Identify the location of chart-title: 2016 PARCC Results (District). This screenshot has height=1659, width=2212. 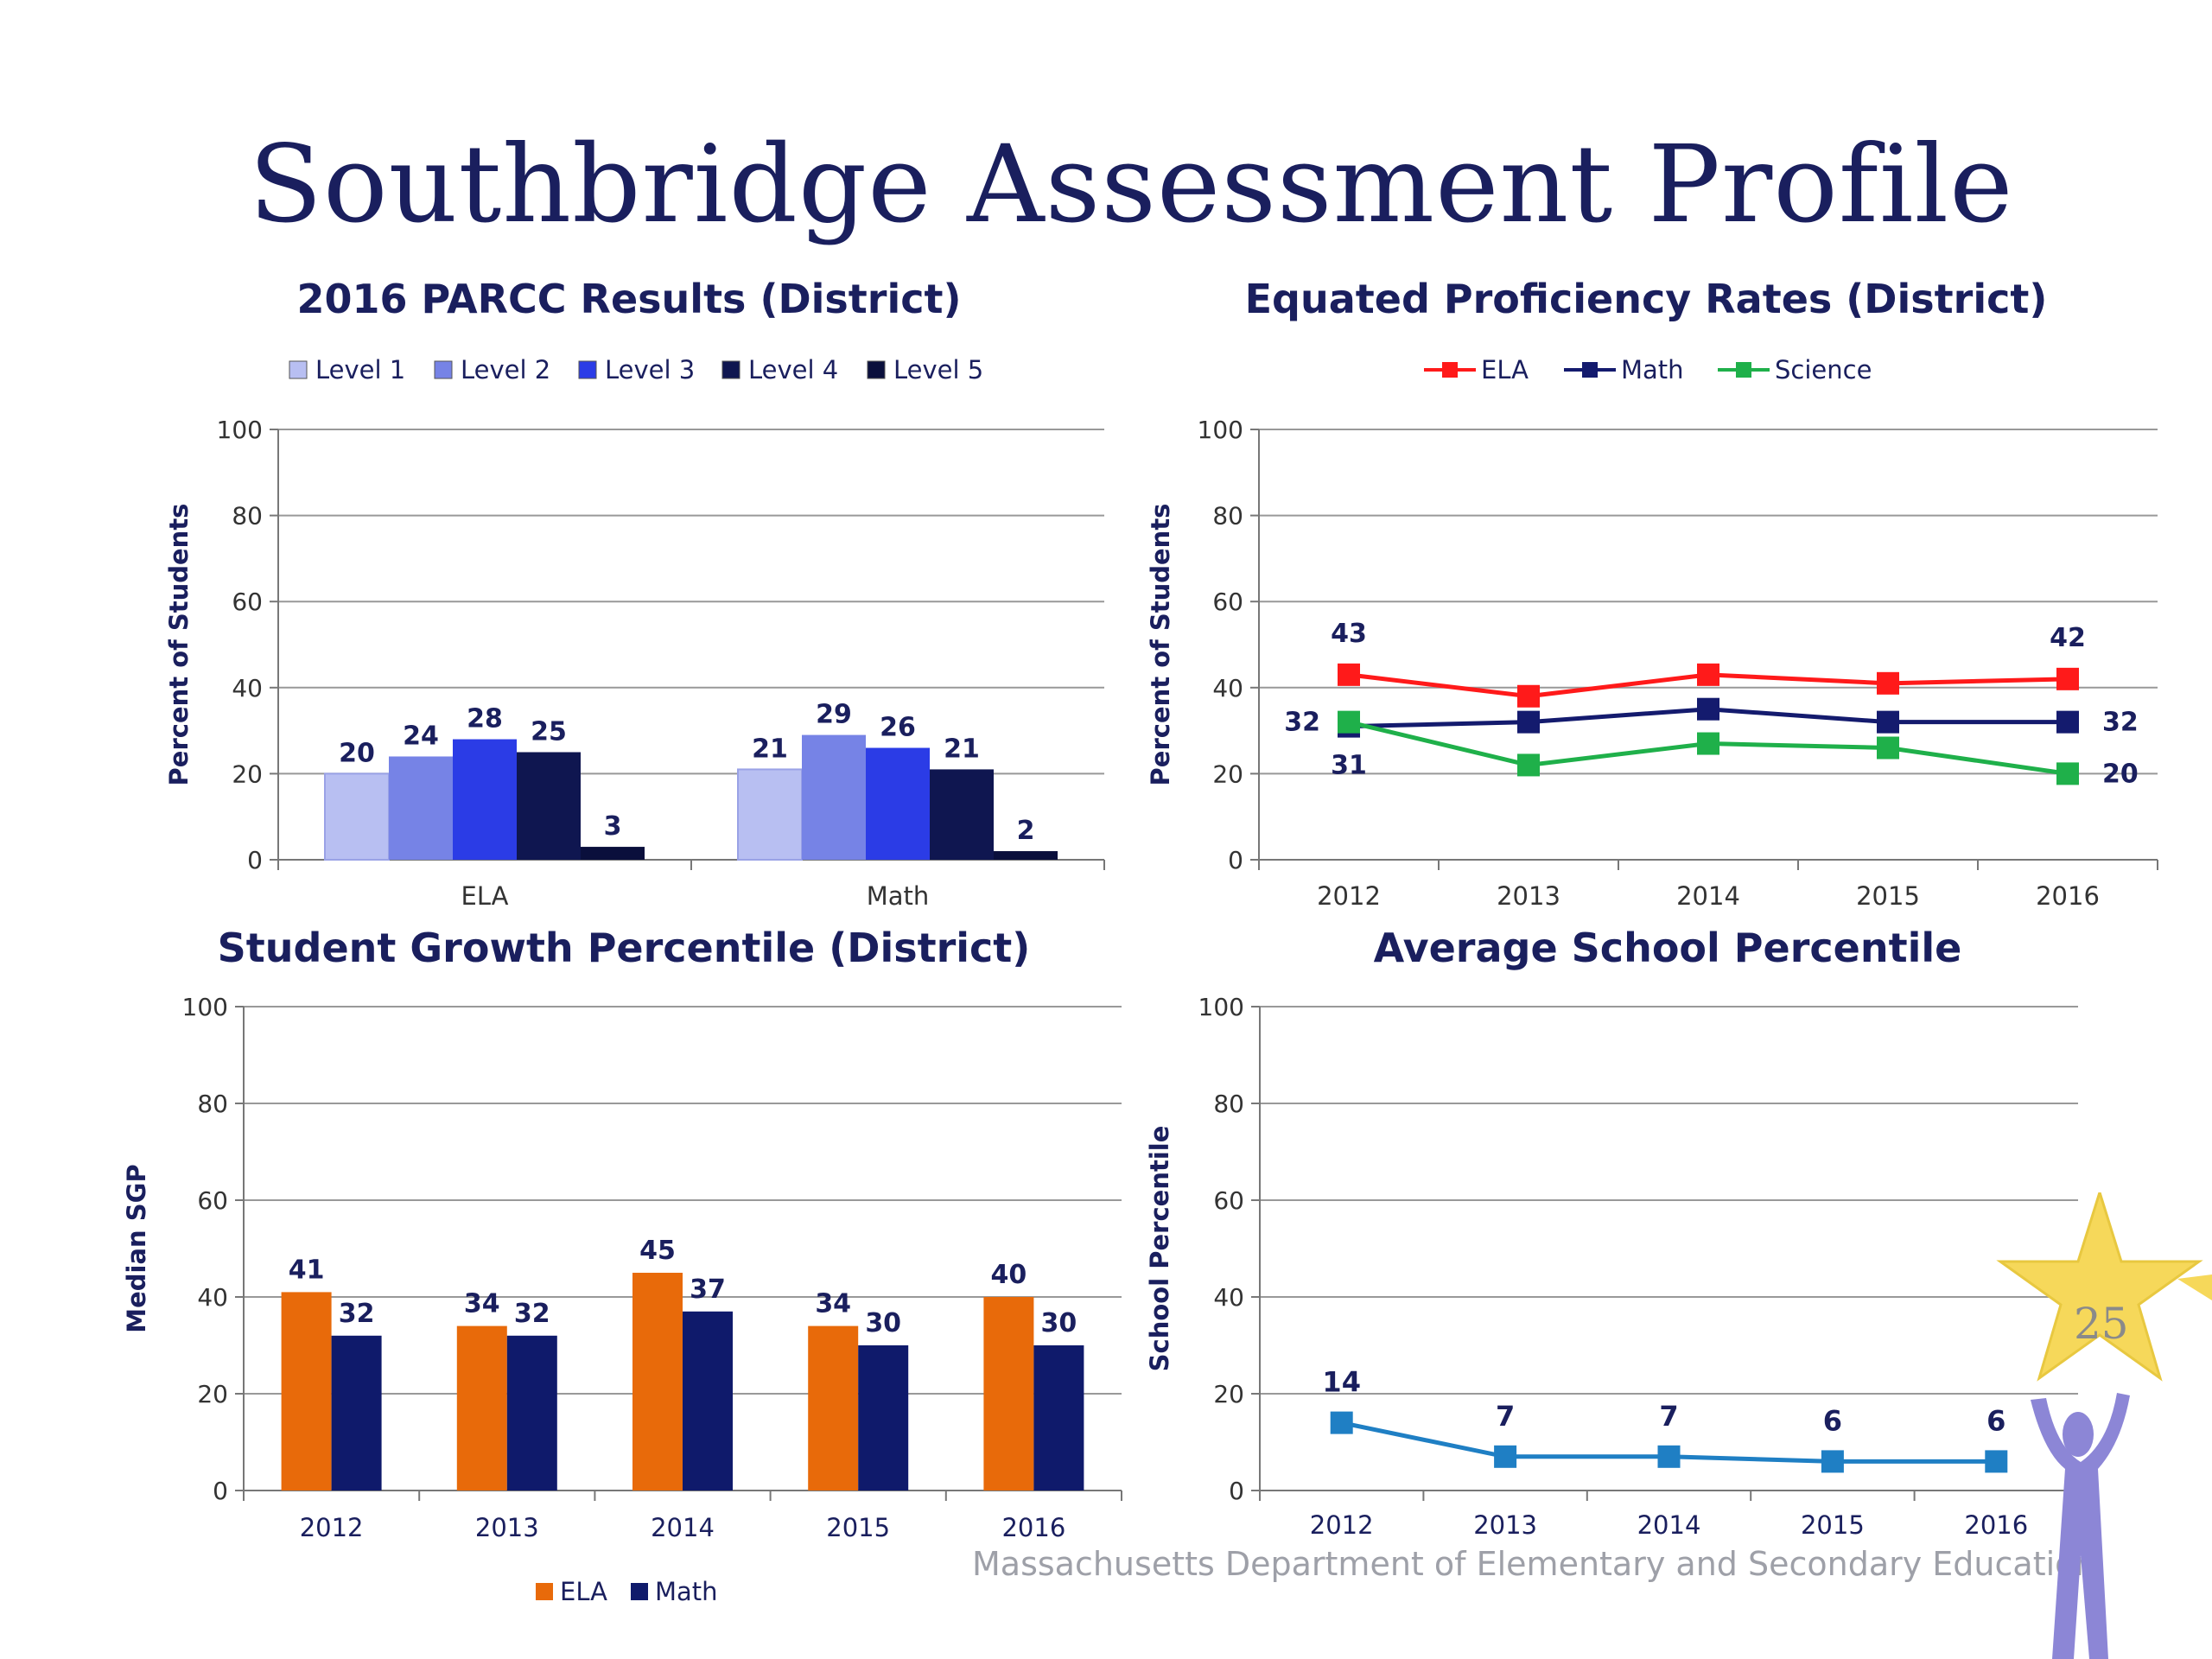
(628, 299).